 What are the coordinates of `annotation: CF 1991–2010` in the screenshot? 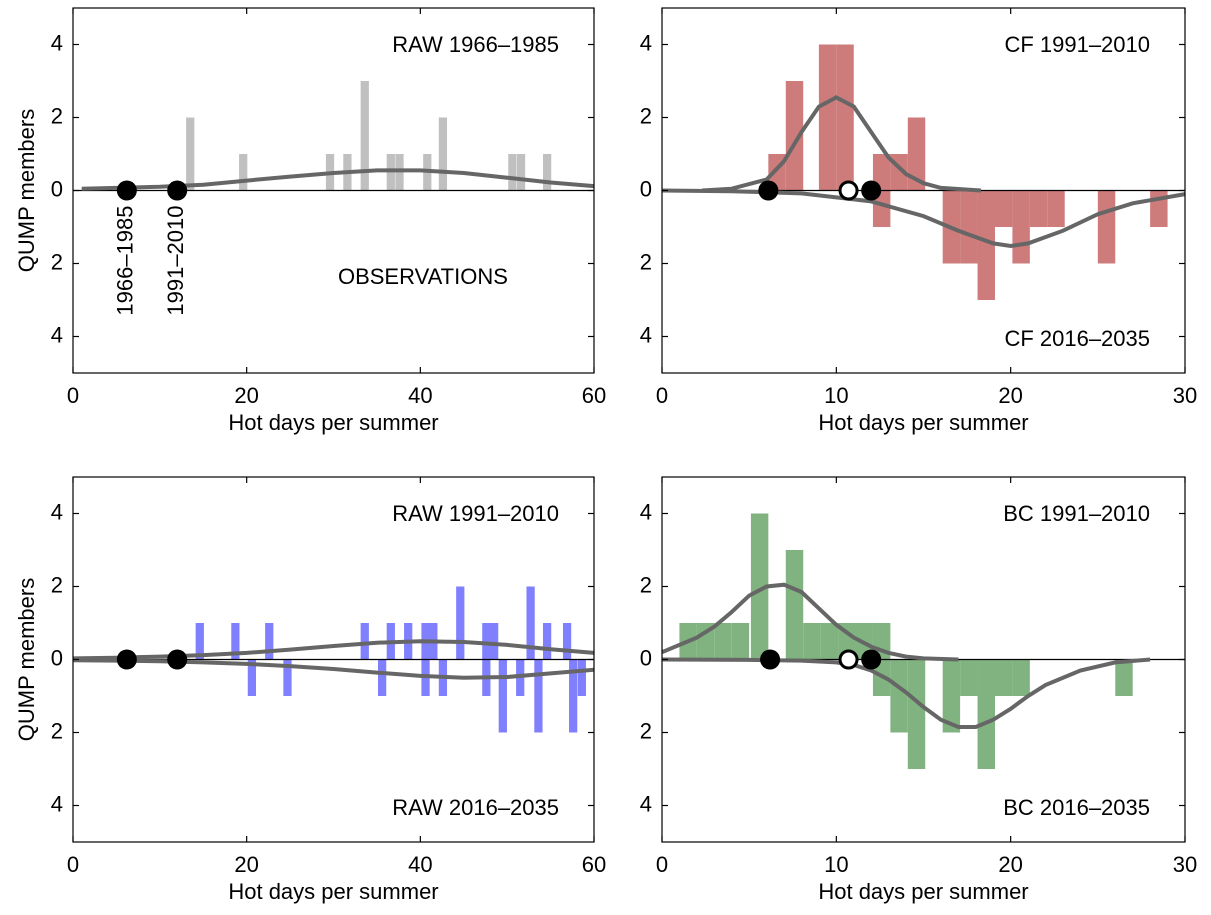 It's located at (1077, 44).